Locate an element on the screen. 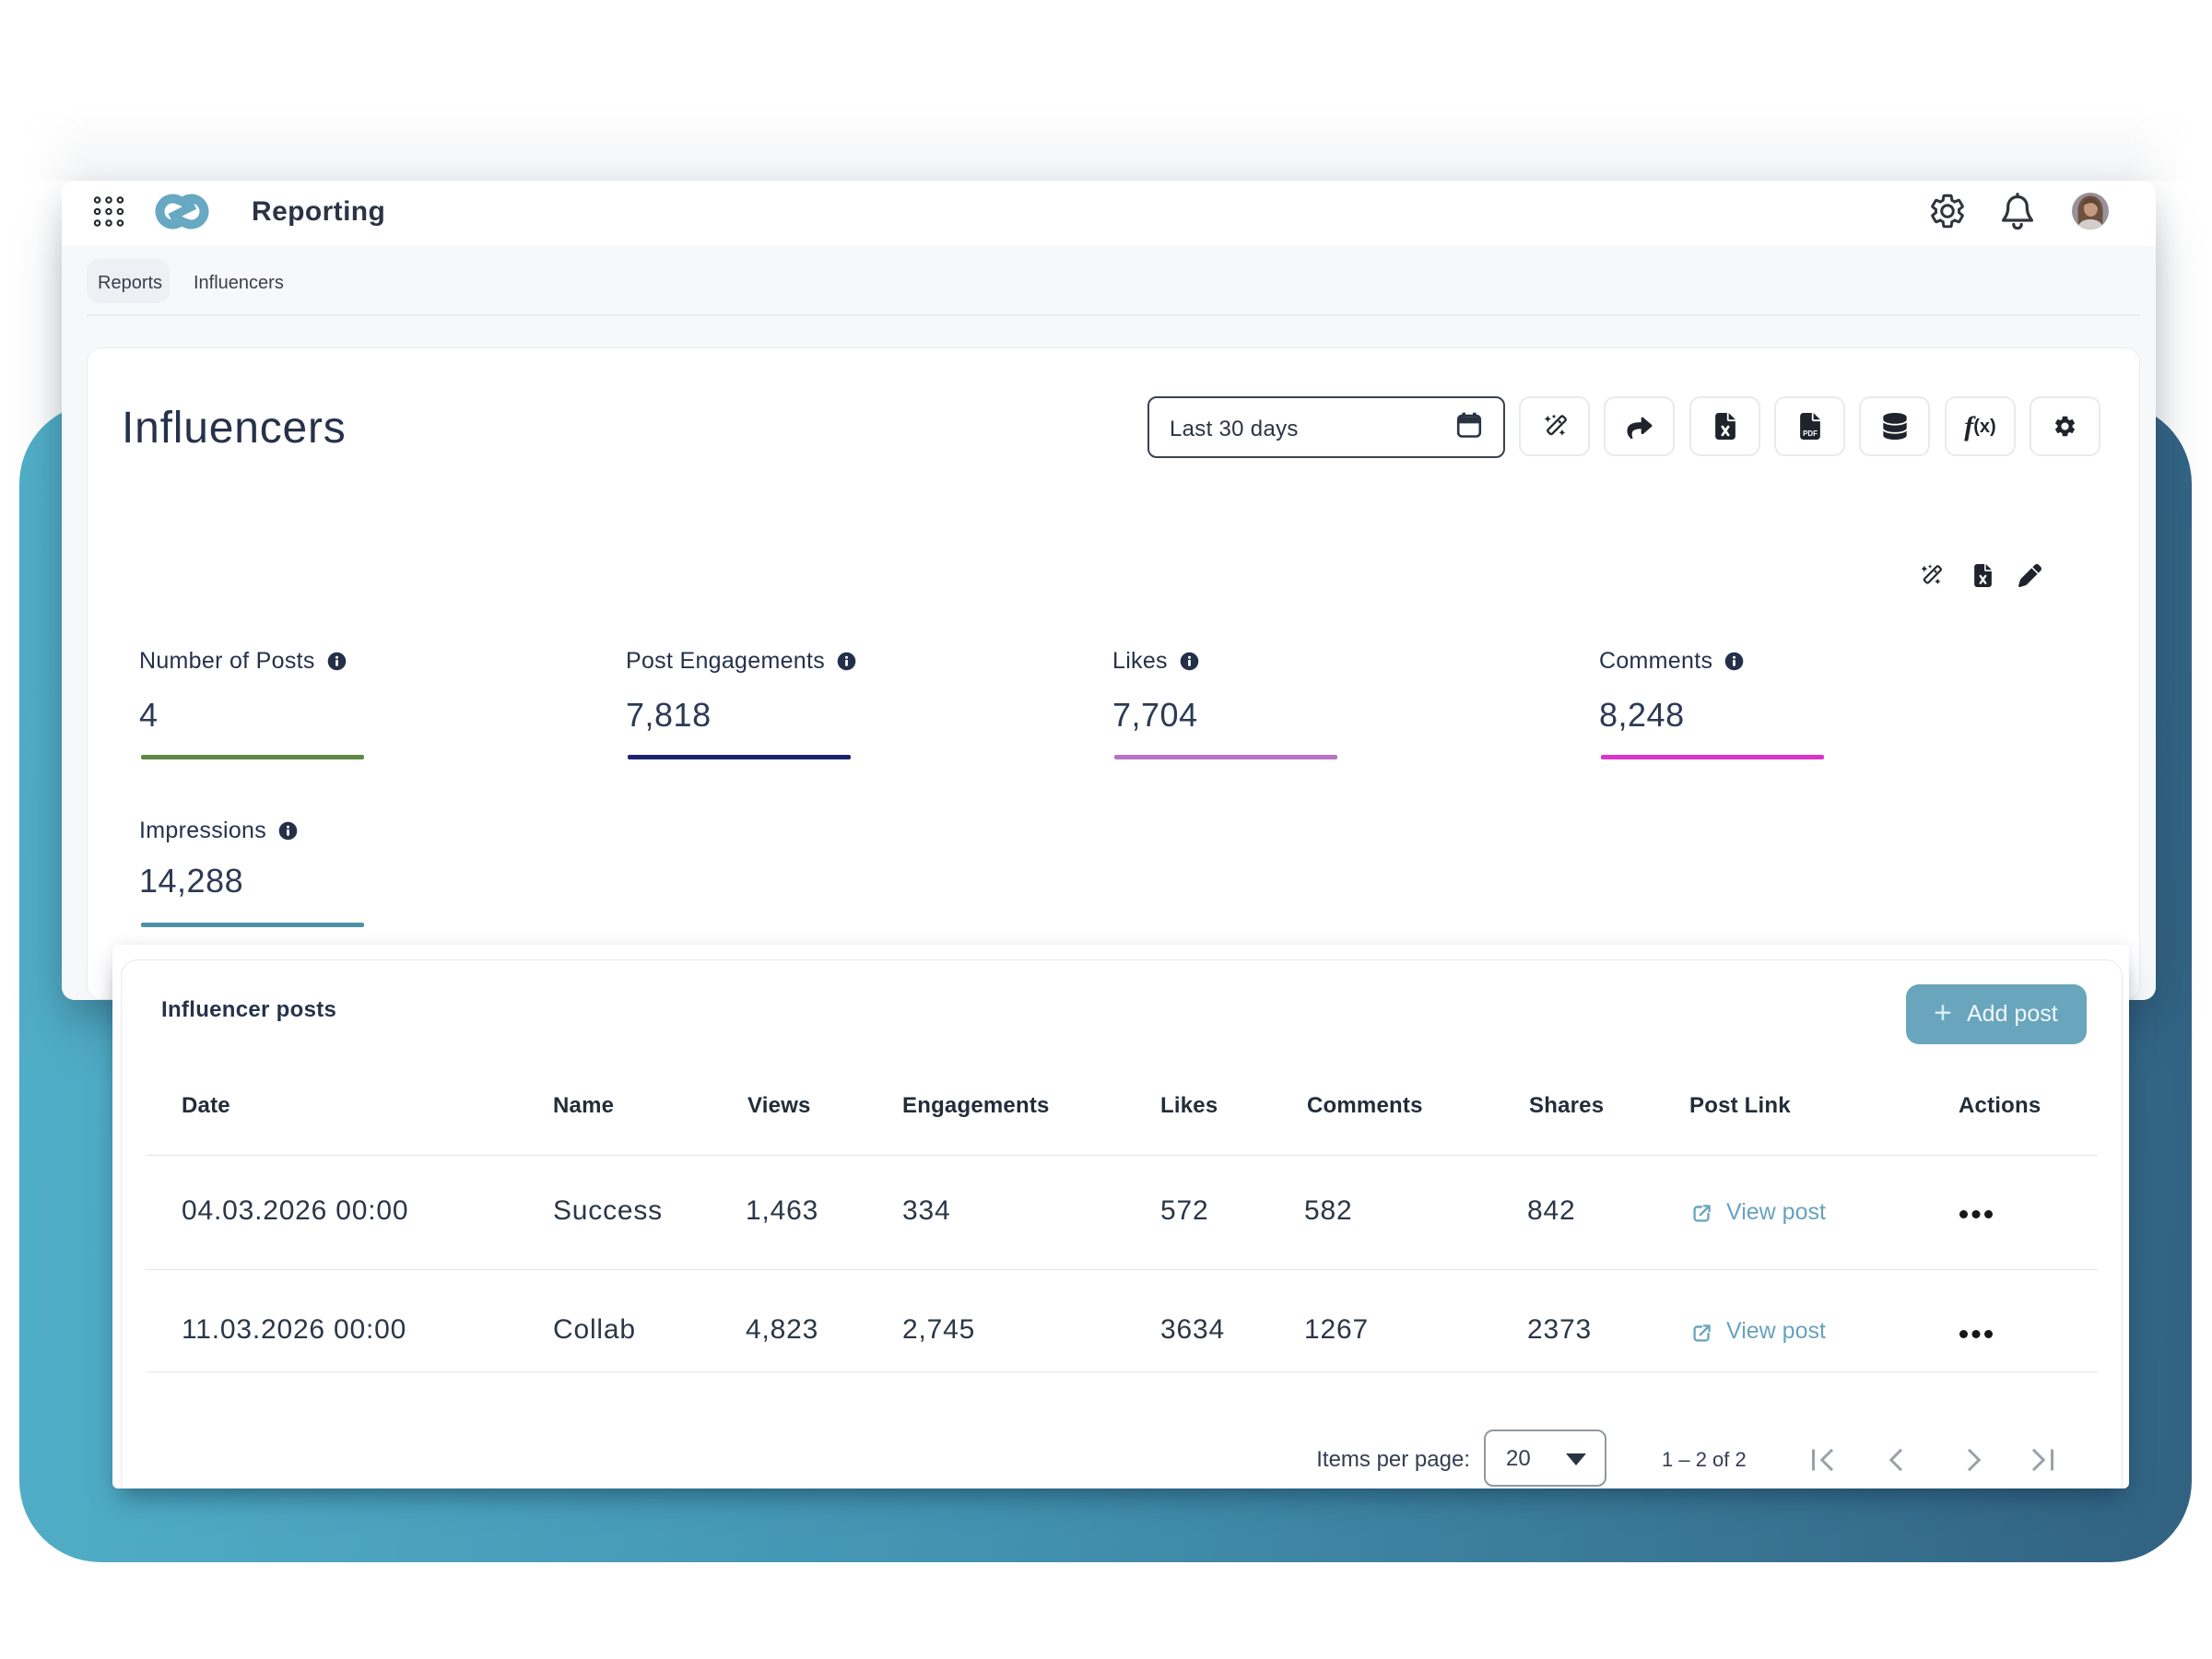 The height and width of the screenshot is (1659, 2212). svg-text: PDF is located at coordinates (1810, 433).